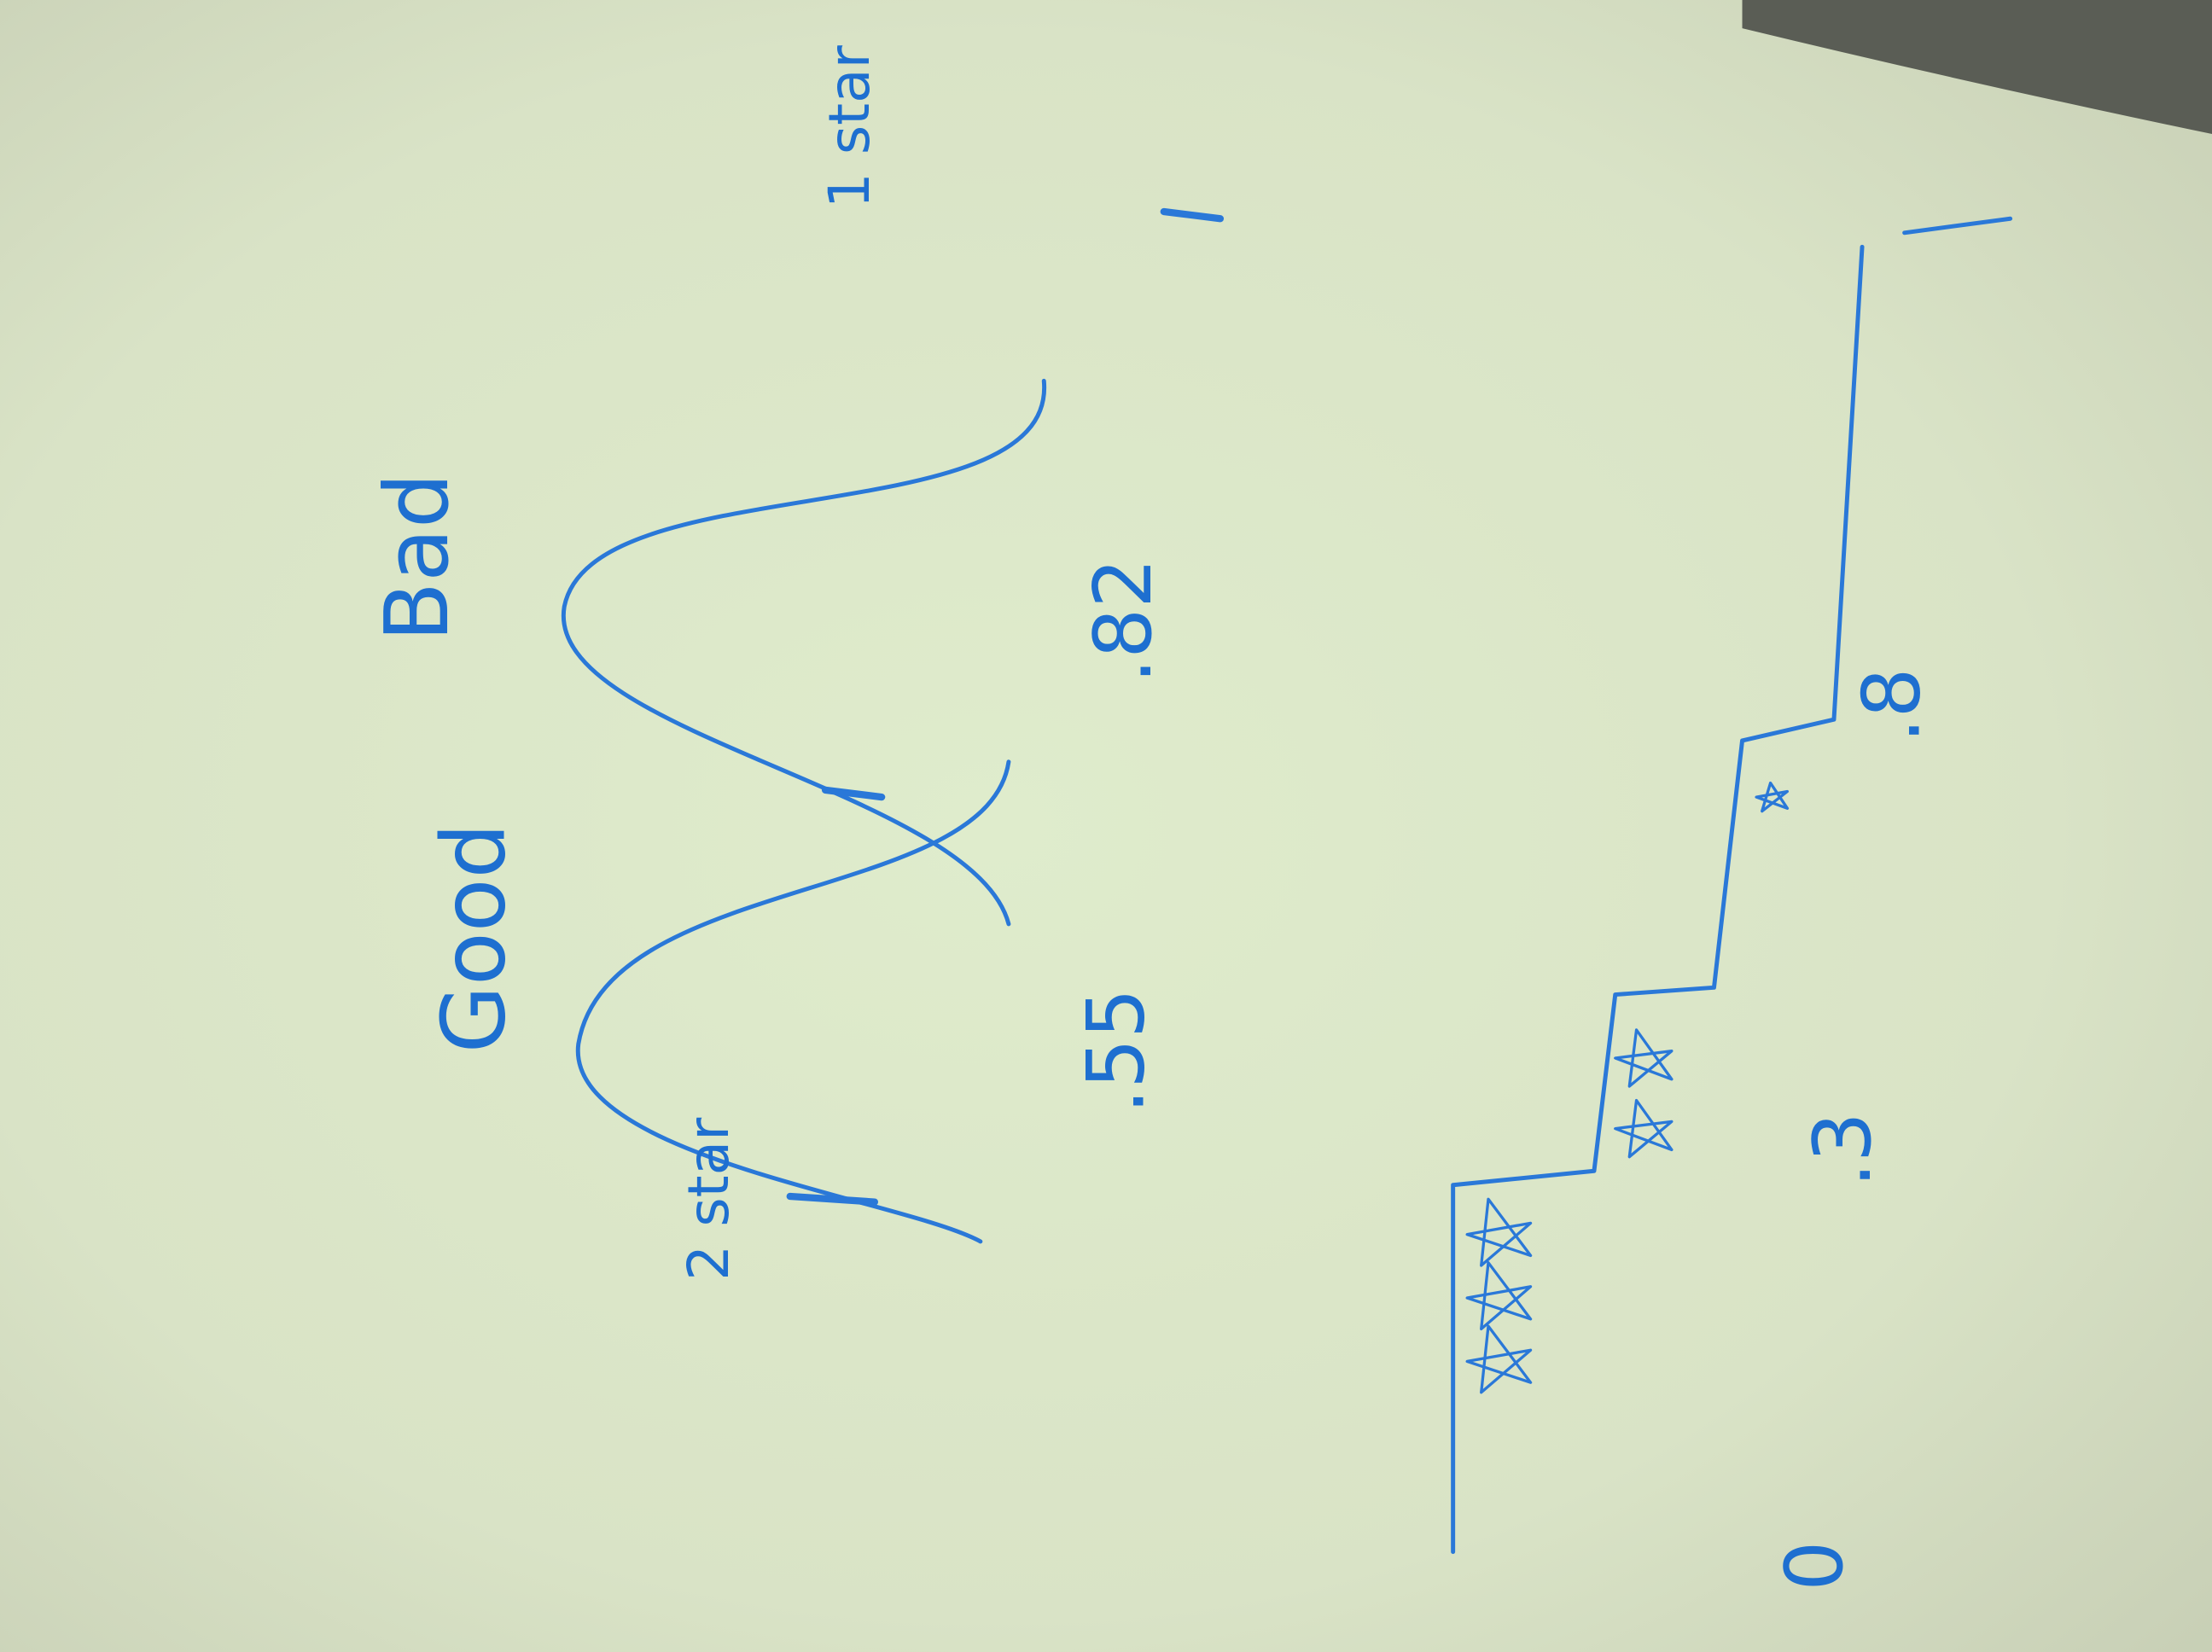 The height and width of the screenshot is (1652, 2212). What do you see at coordinates (793, 1001) in the screenshot?
I see `good-curve` at bounding box center [793, 1001].